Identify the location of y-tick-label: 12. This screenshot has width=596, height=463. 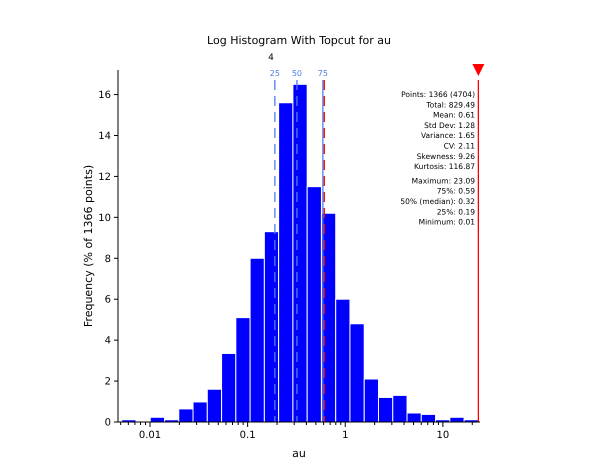
(104, 177).